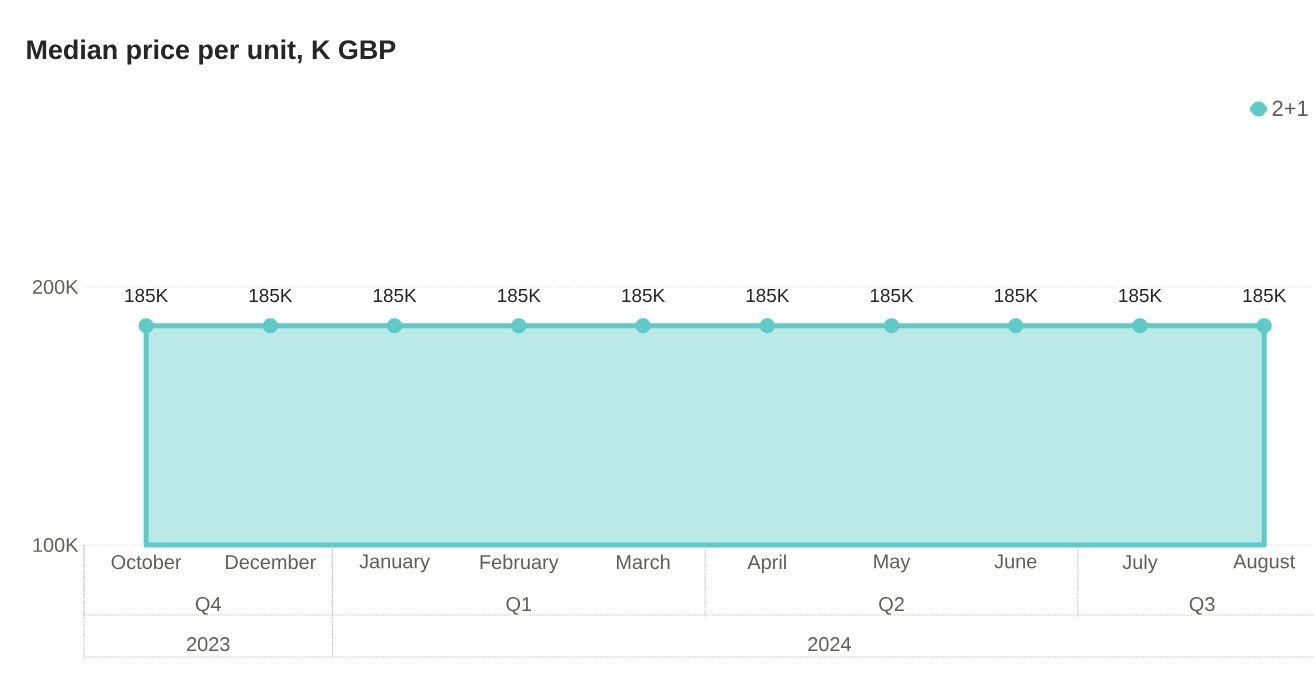 The image size is (1316, 697). Describe the element at coordinates (643, 562) in the screenshot. I see `x-tick-label: March` at that location.